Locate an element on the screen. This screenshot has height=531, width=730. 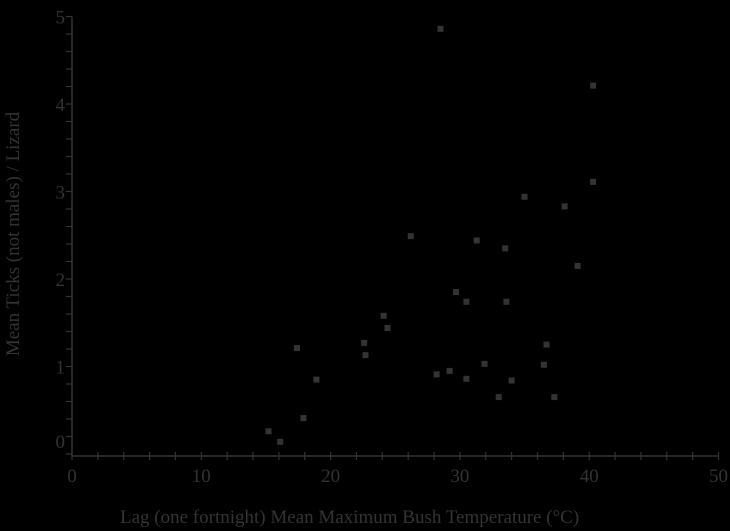
y-tick-label: 0 is located at coordinates (61, 442).